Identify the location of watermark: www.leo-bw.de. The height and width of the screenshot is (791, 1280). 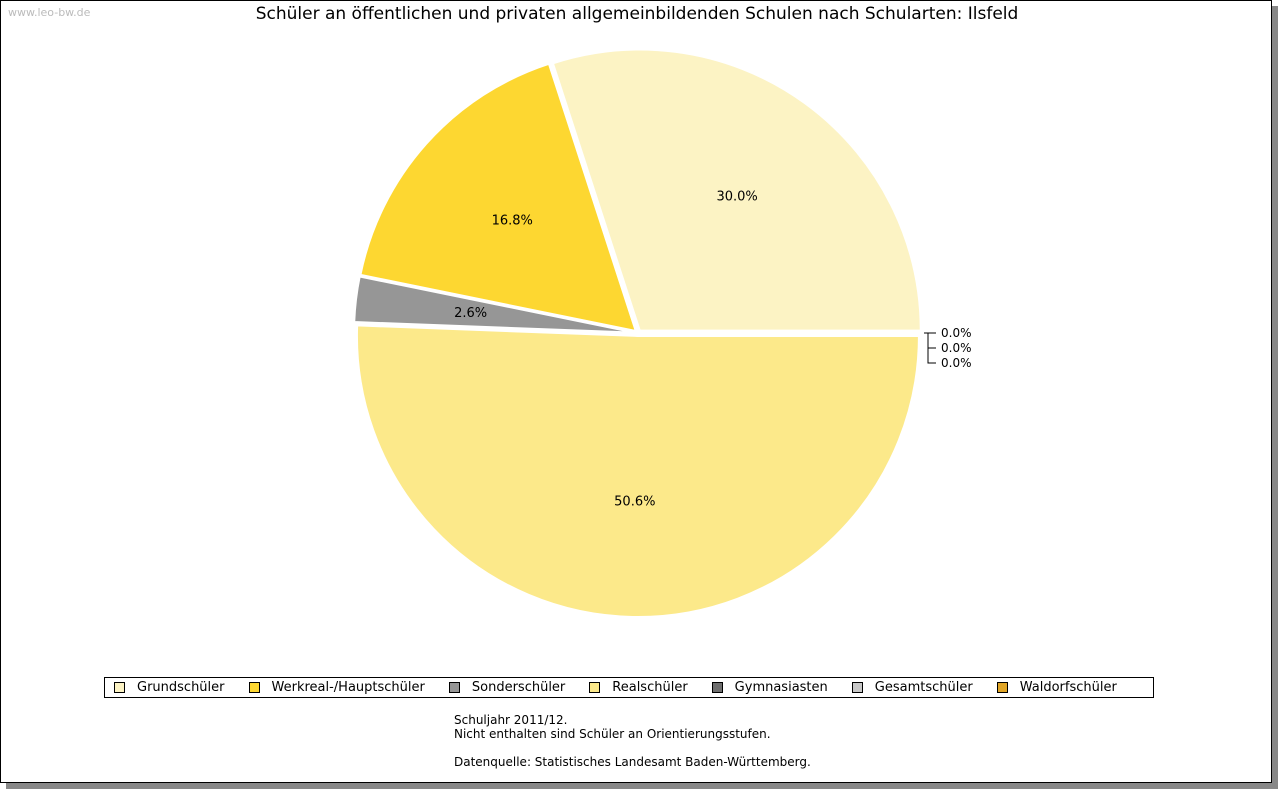
(49, 12).